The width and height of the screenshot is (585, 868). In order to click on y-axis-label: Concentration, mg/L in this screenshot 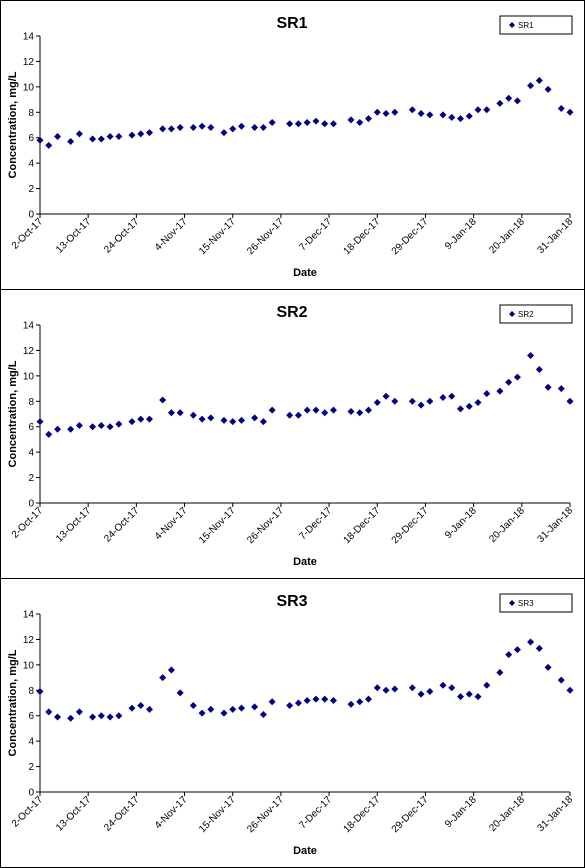, I will do `click(13, 124)`.